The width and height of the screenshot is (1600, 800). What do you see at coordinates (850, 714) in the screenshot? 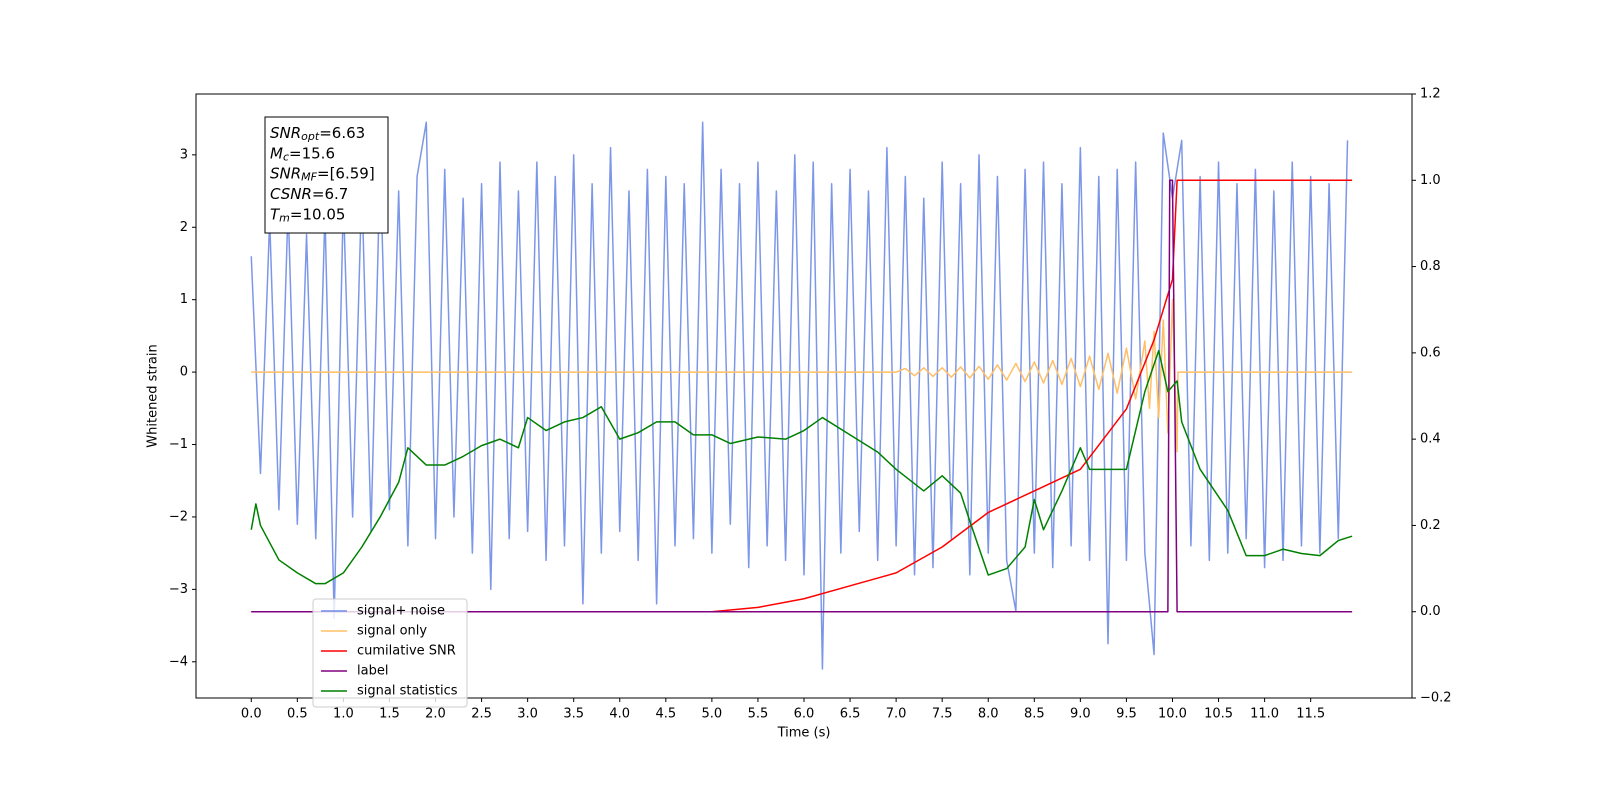
I see `x-tick-label: 6.5` at bounding box center [850, 714].